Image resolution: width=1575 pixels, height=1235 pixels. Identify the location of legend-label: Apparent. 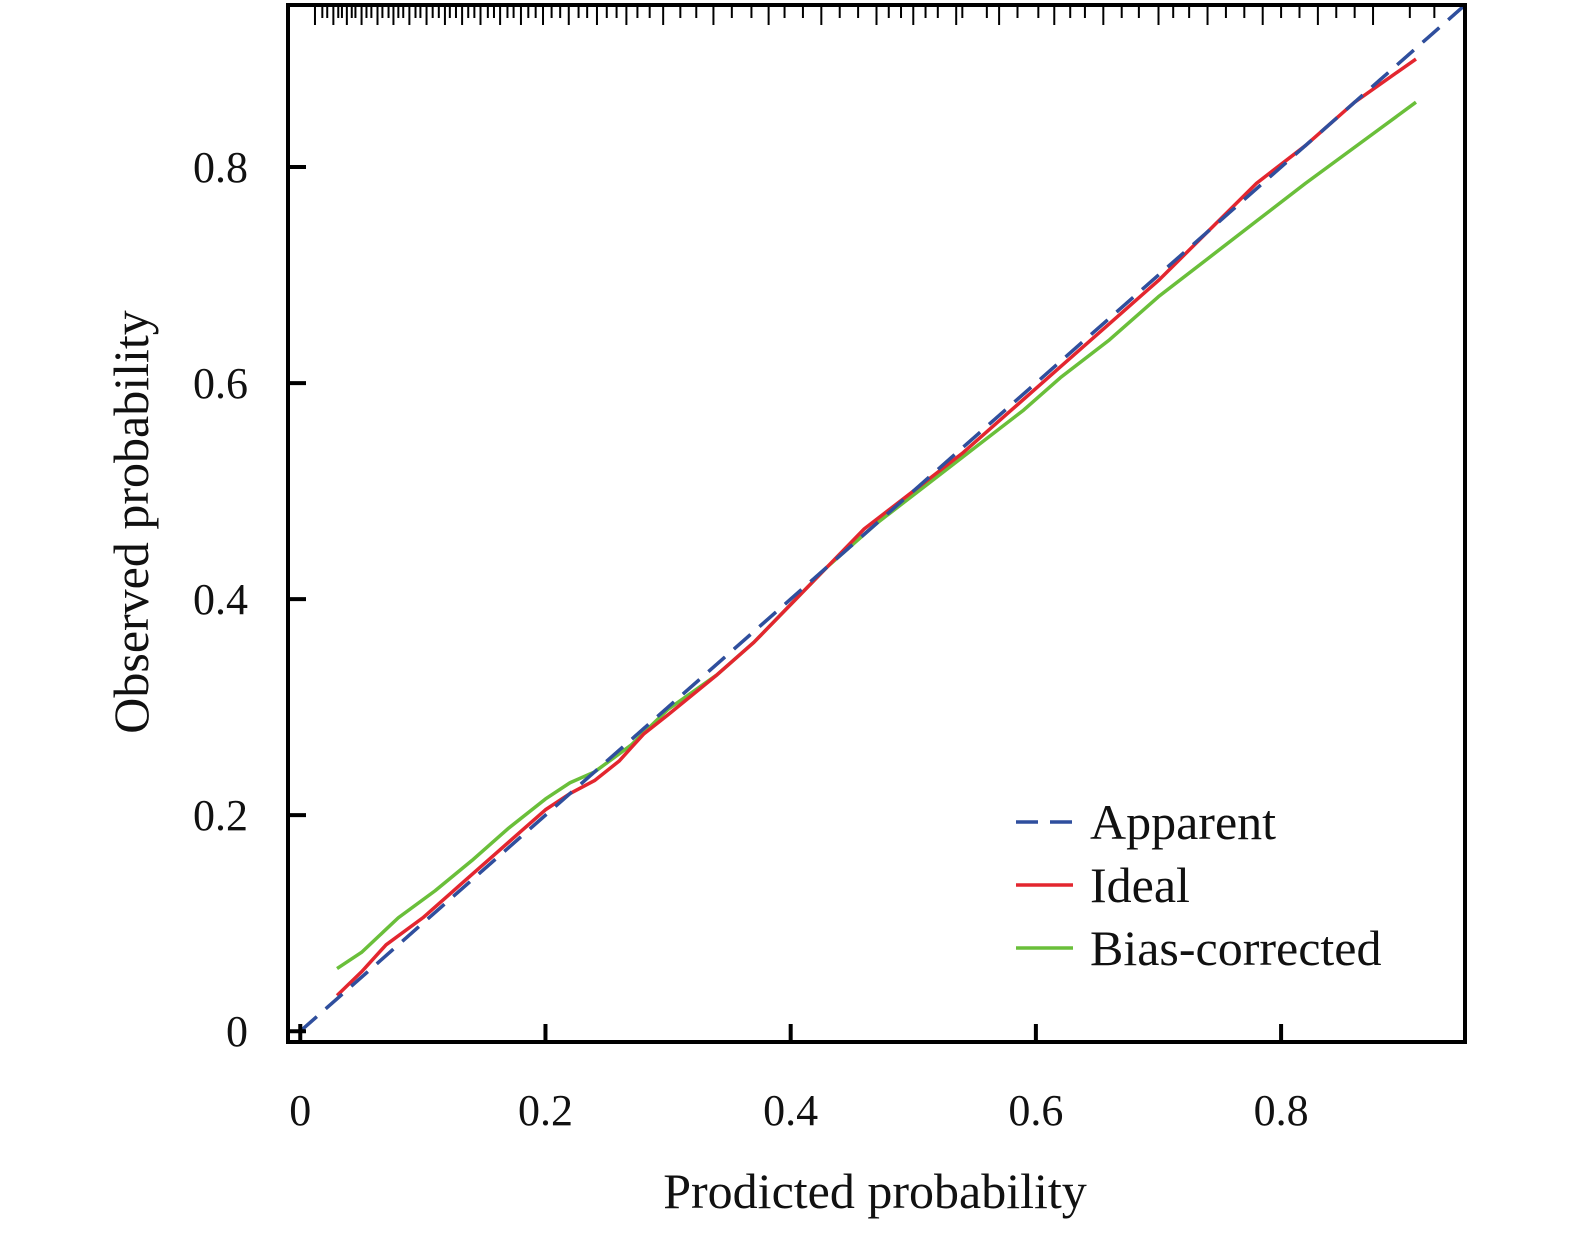
(1183, 822).